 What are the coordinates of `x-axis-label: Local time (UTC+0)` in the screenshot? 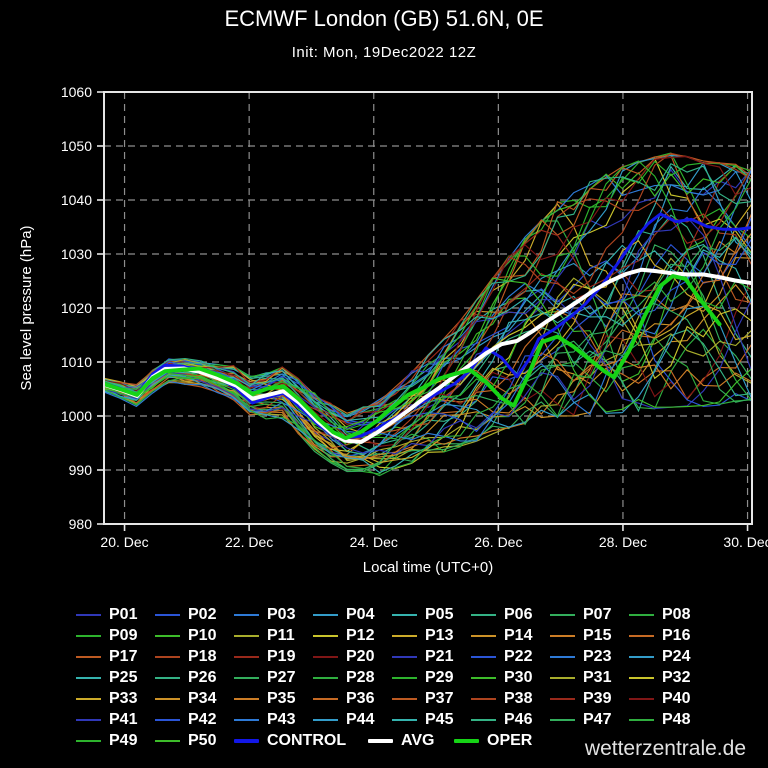 It's located at (428, 567).